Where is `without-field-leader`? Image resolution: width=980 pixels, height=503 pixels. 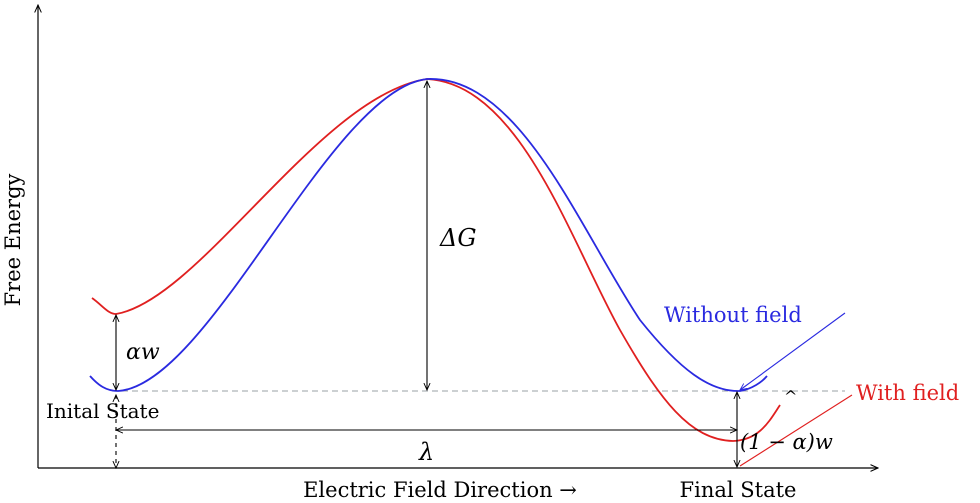
without-field-leader is located at coordinates (793, 351).